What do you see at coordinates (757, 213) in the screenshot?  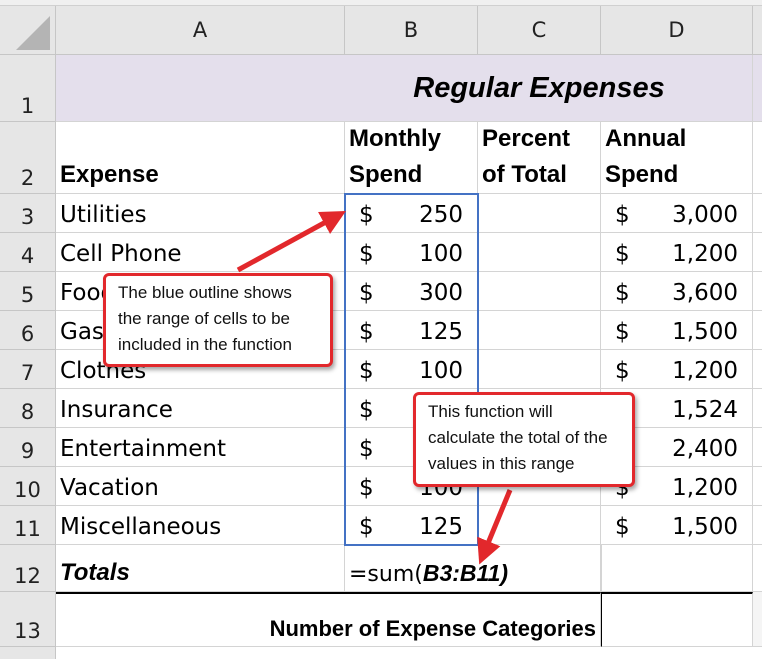 I see `cell-e3` at bounding box center [757, 213].